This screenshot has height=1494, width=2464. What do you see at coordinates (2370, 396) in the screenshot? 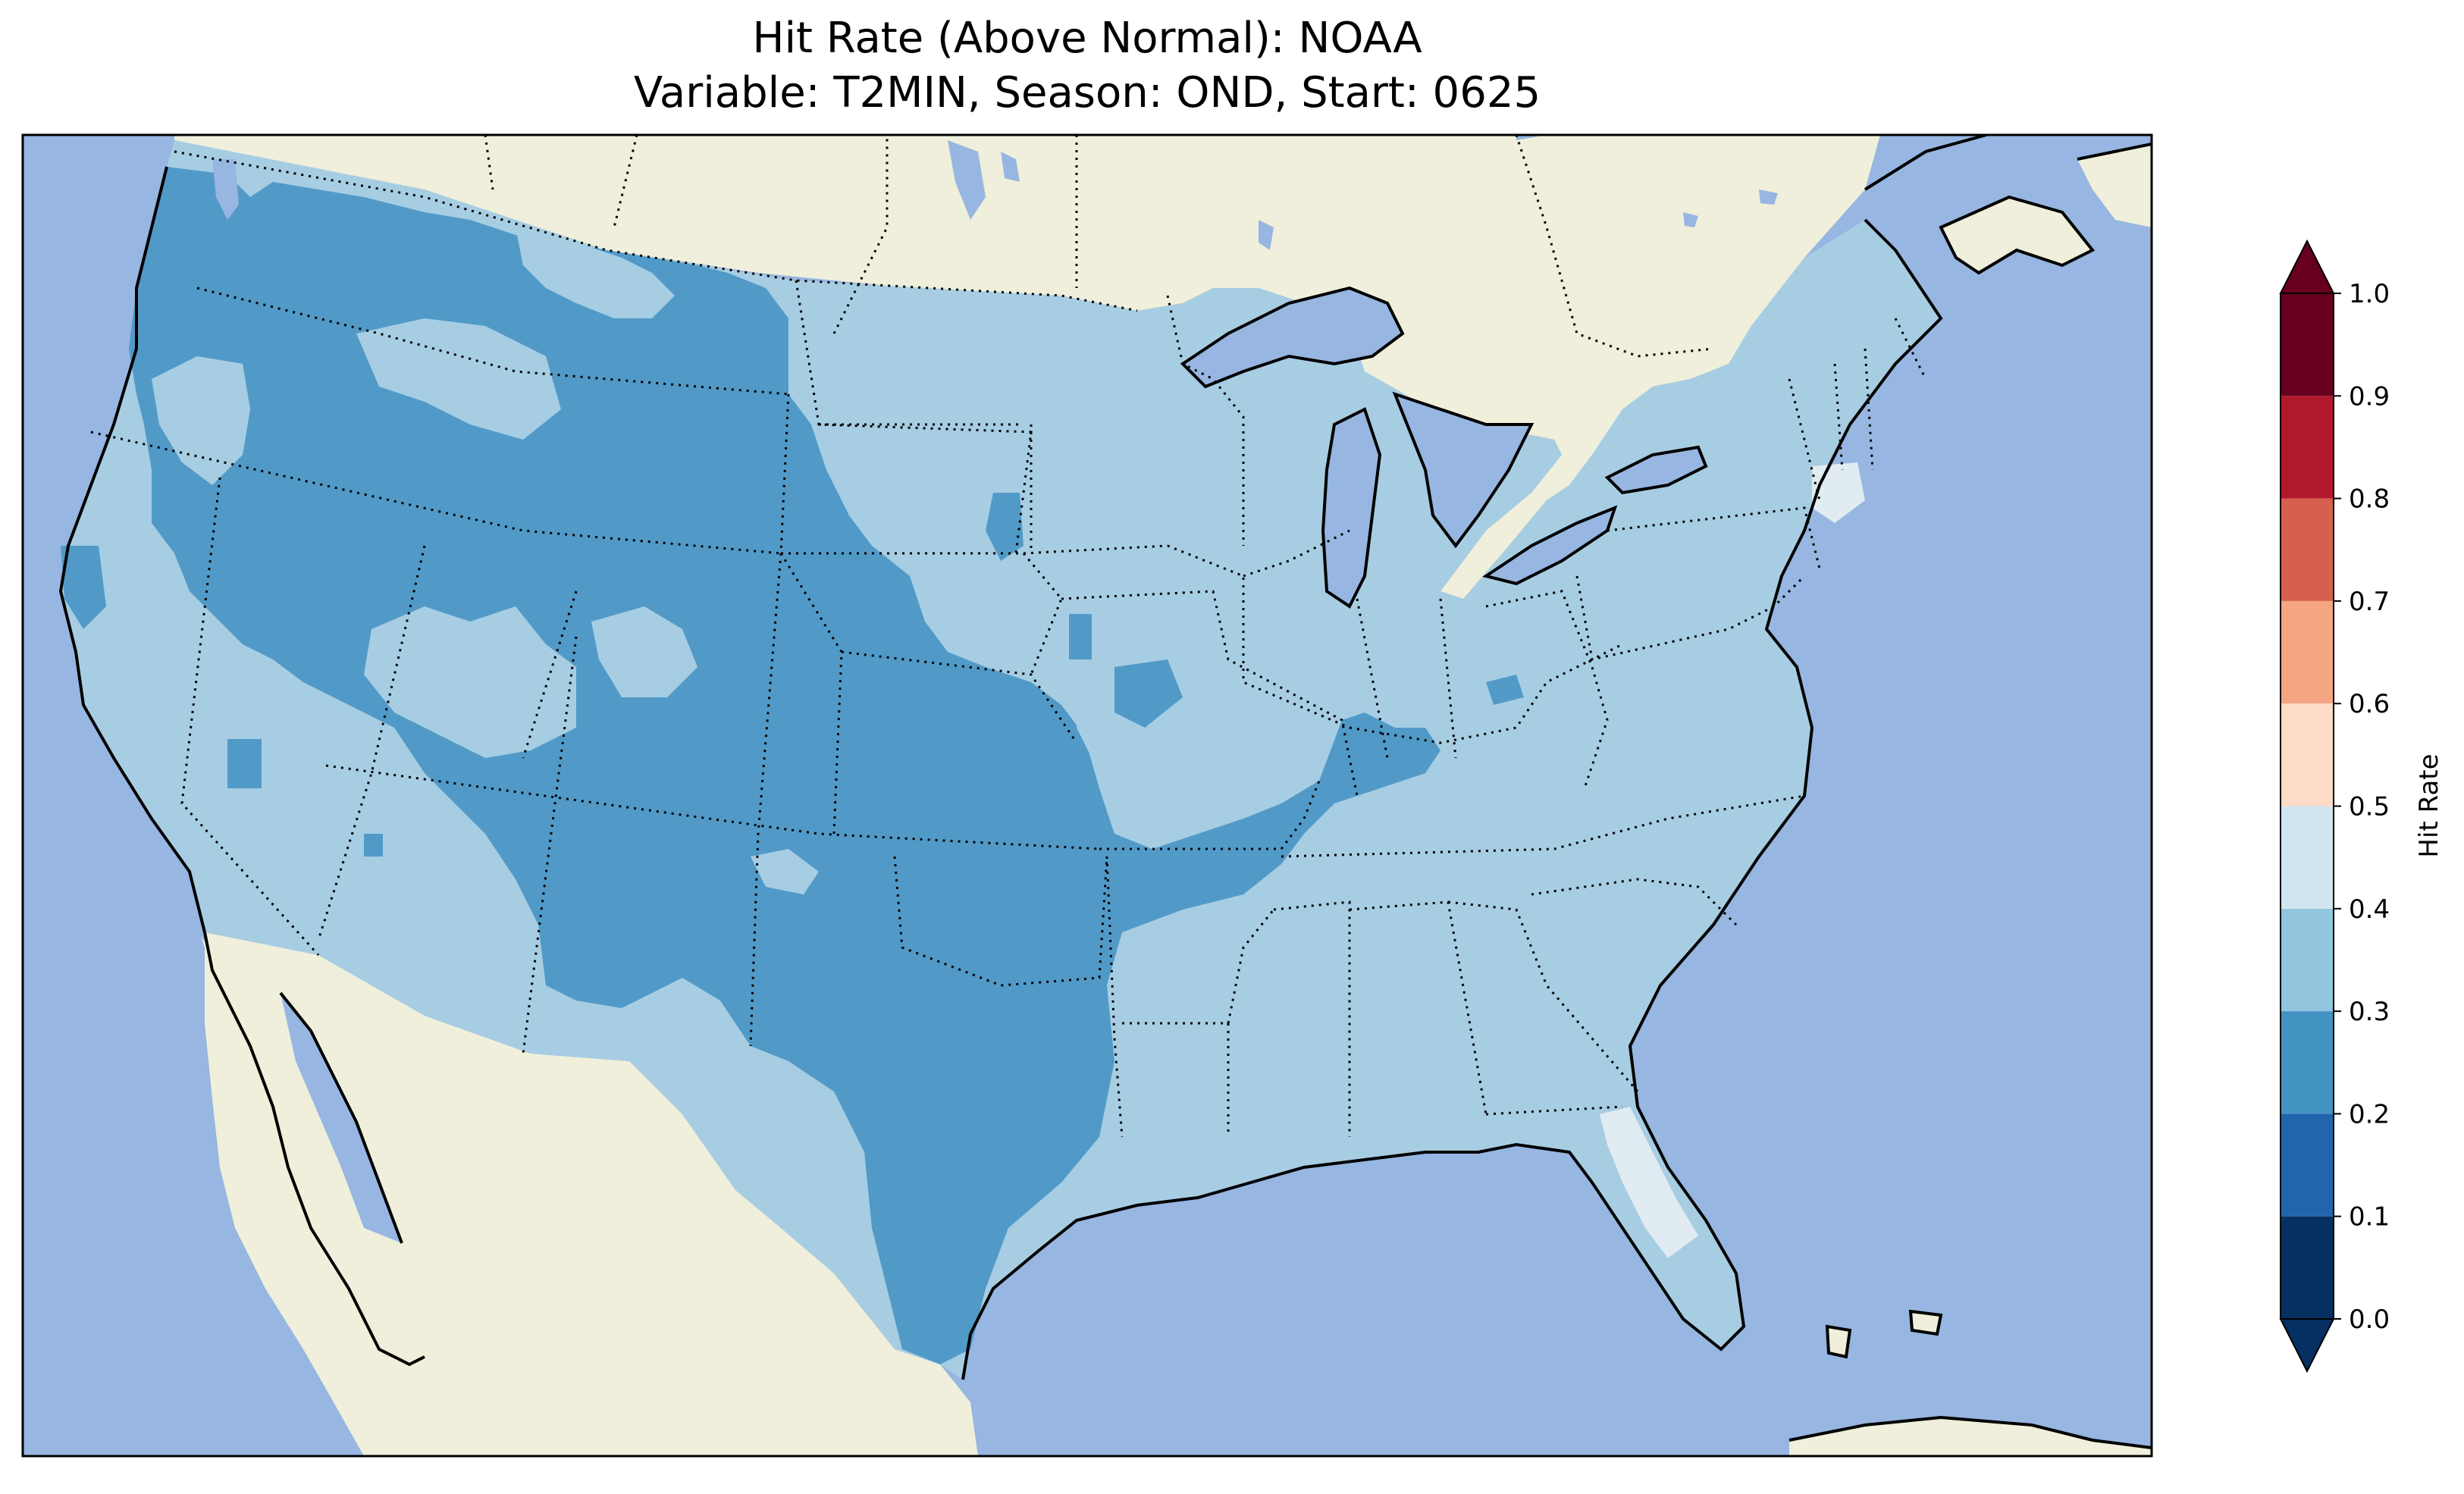
I see `colorbar-tick-label: 0.9` at bounding box center [2370, 396].